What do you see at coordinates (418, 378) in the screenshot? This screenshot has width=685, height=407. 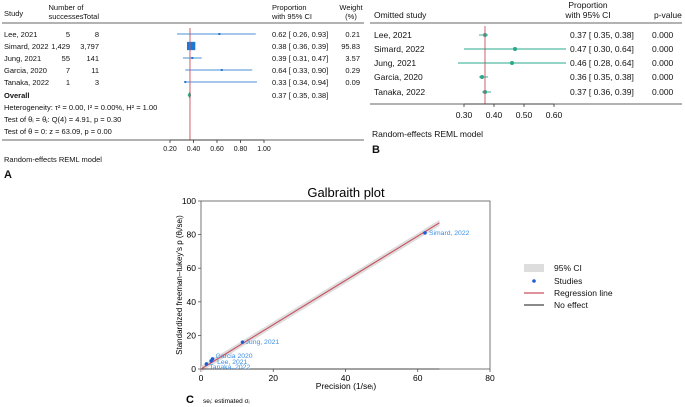 I see `x-tick-label-c: 60` at bounding box center [418, 378].